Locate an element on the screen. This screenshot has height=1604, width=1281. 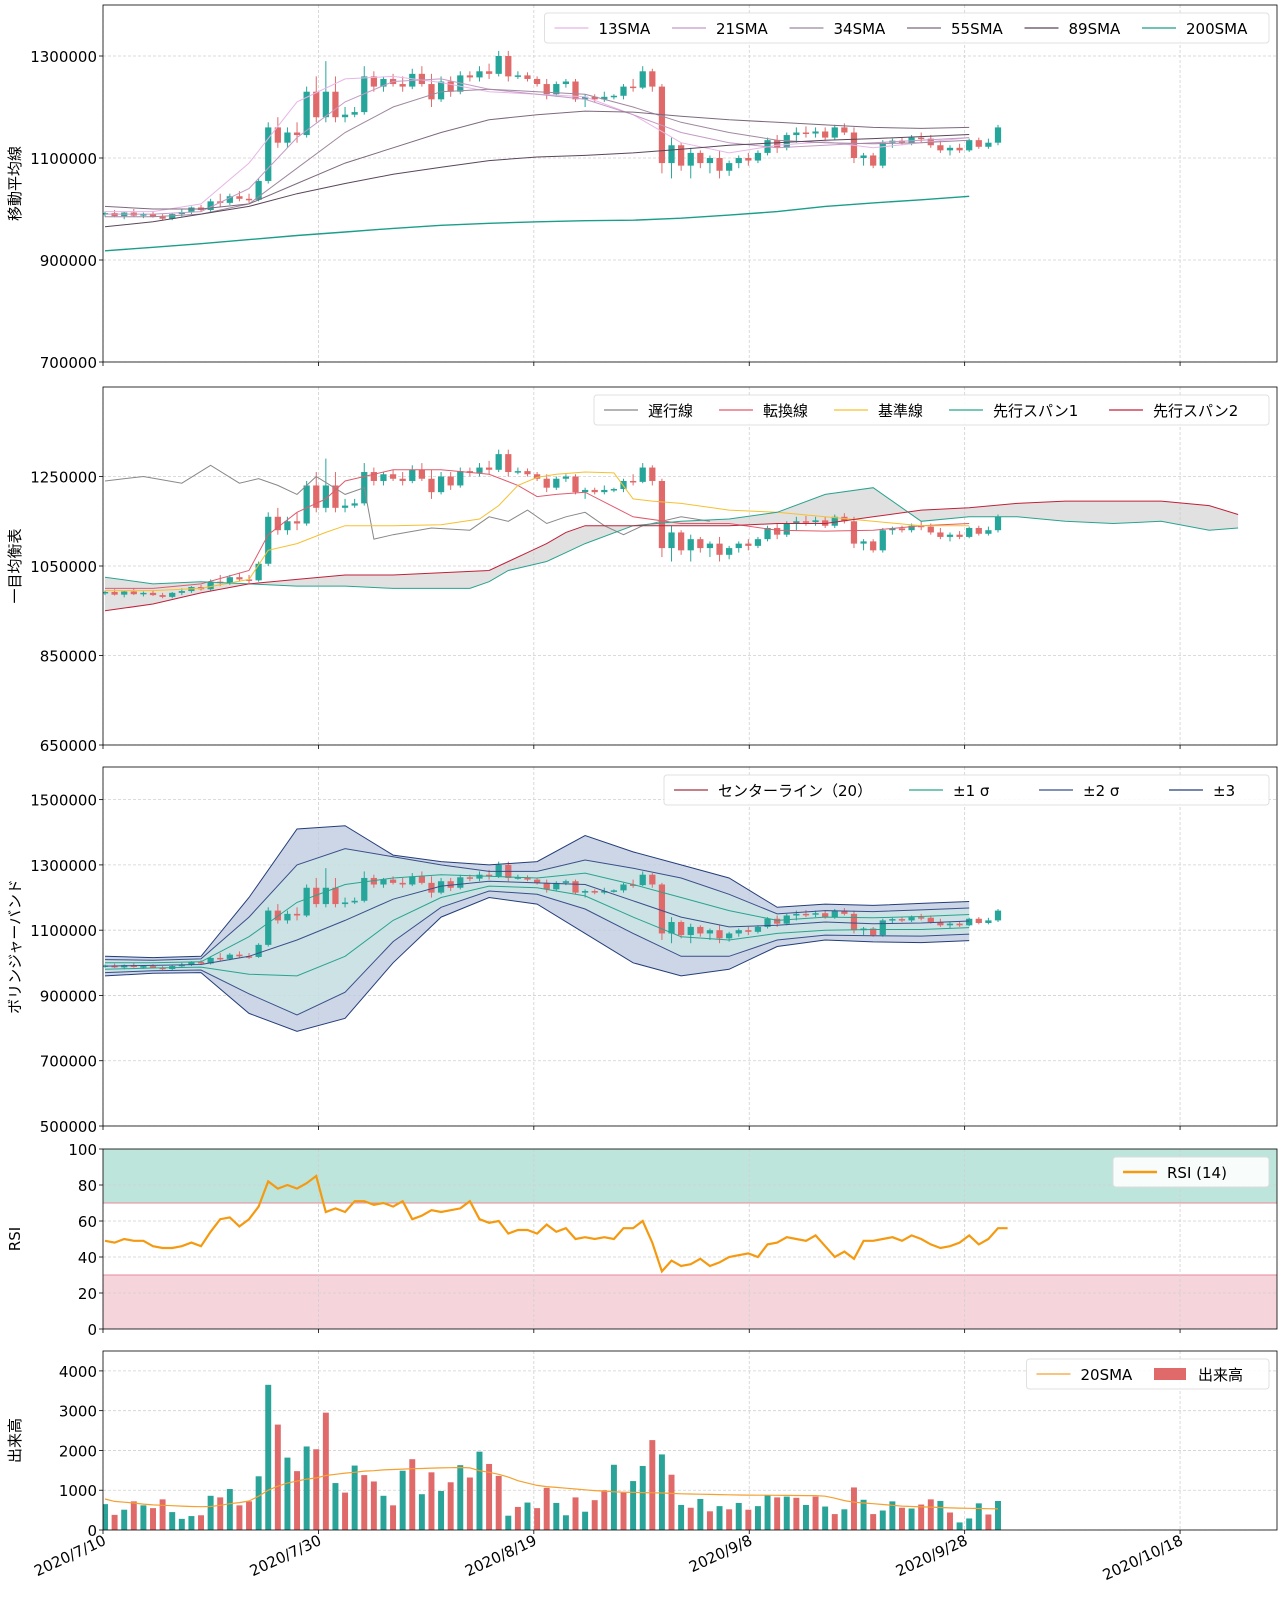
xtick-label-1: 2020/7/30 is located at coordinates (285, 1555).